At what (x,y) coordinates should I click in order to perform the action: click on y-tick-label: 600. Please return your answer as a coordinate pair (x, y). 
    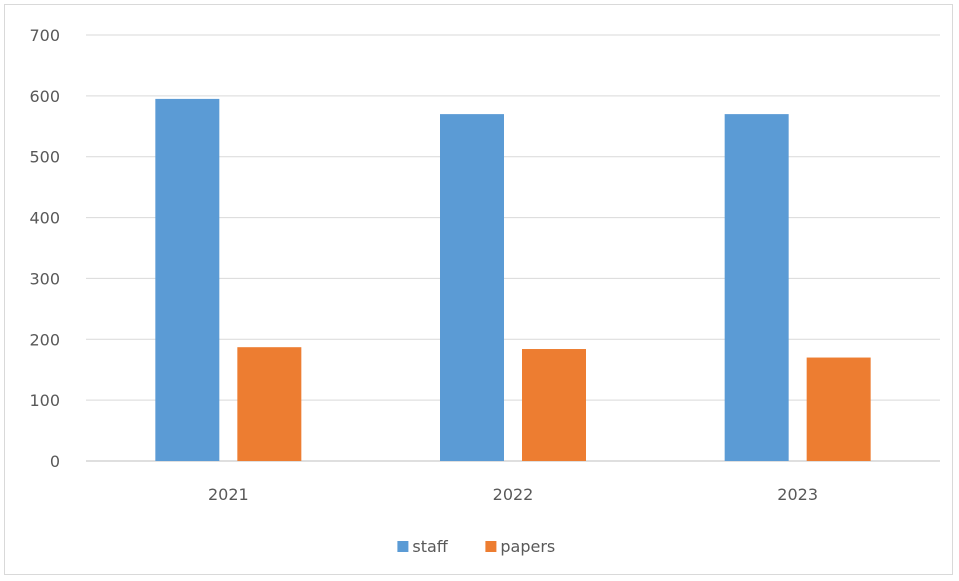
    Looking at the image, I should click on (44, 96).